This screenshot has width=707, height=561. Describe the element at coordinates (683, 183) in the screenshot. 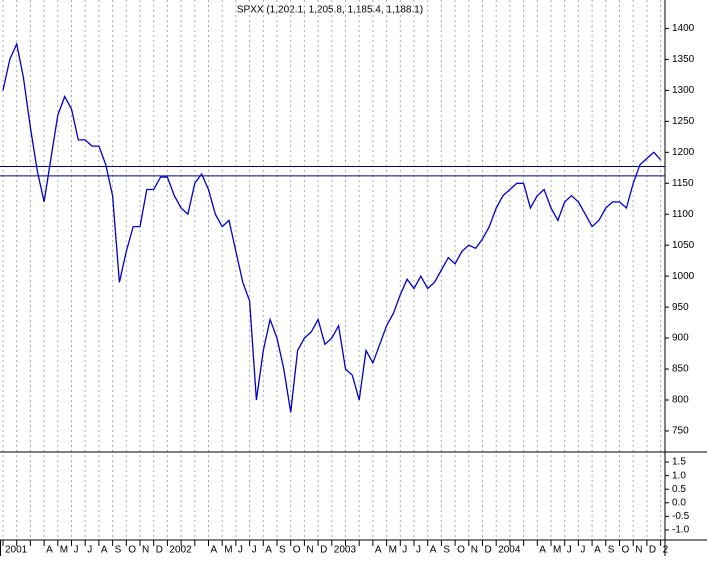

I see `y-tick-label: 1150` at that location.